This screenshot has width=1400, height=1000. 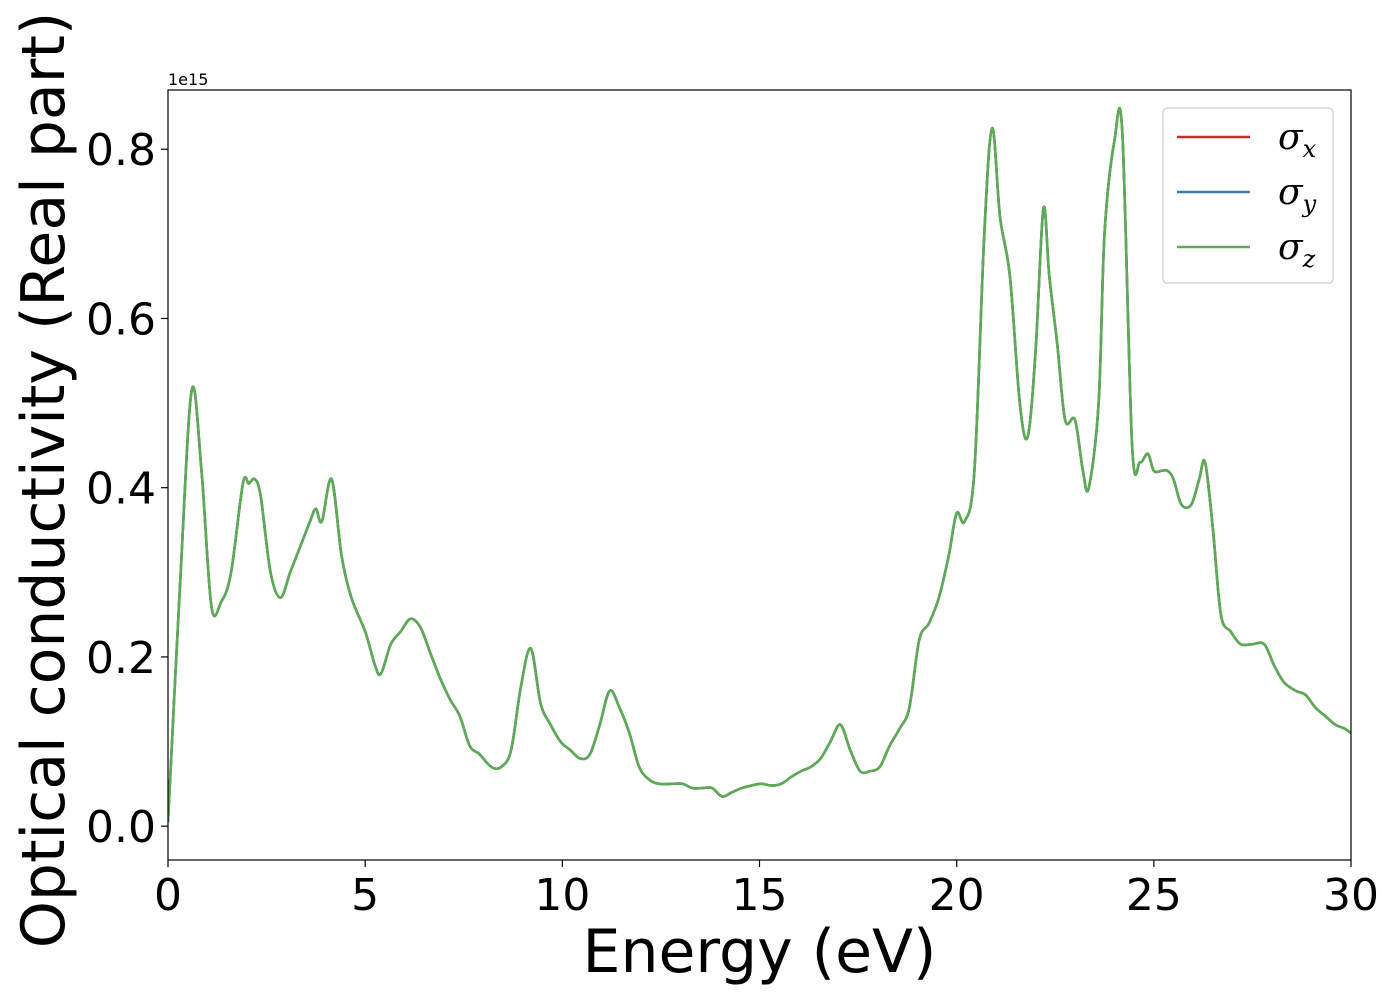 What do you see at coordinates (121, 150) in the screenshot?
I see `y-tick-label: 0.8` at bounding box center [121, 150].